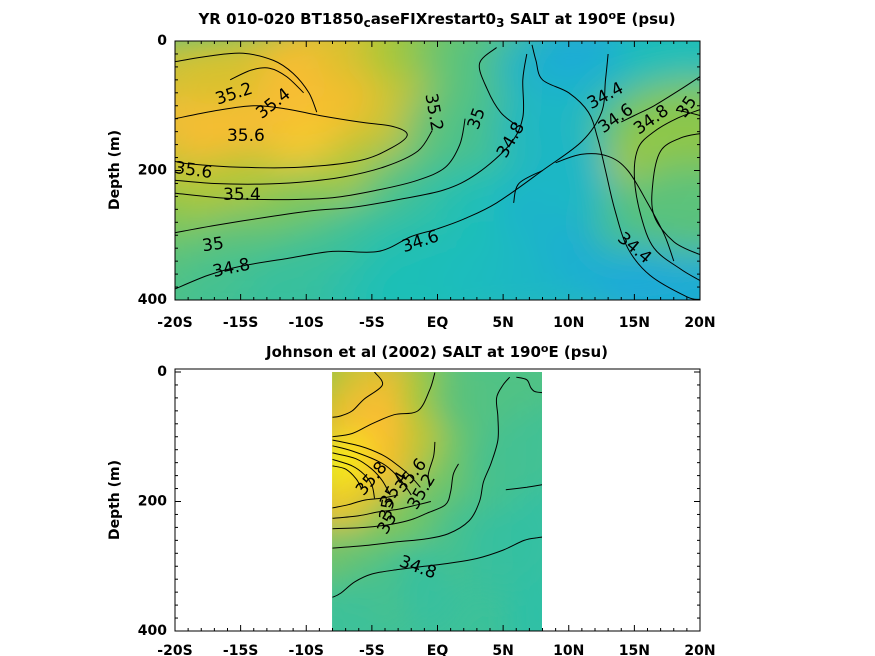 The height and width of the screenshot is (656, 875). What do you see at coordinates (556, 19) in the screenshot?
I see `chart-top-title-part: SALT at 190` at bounding box center [556, 19].